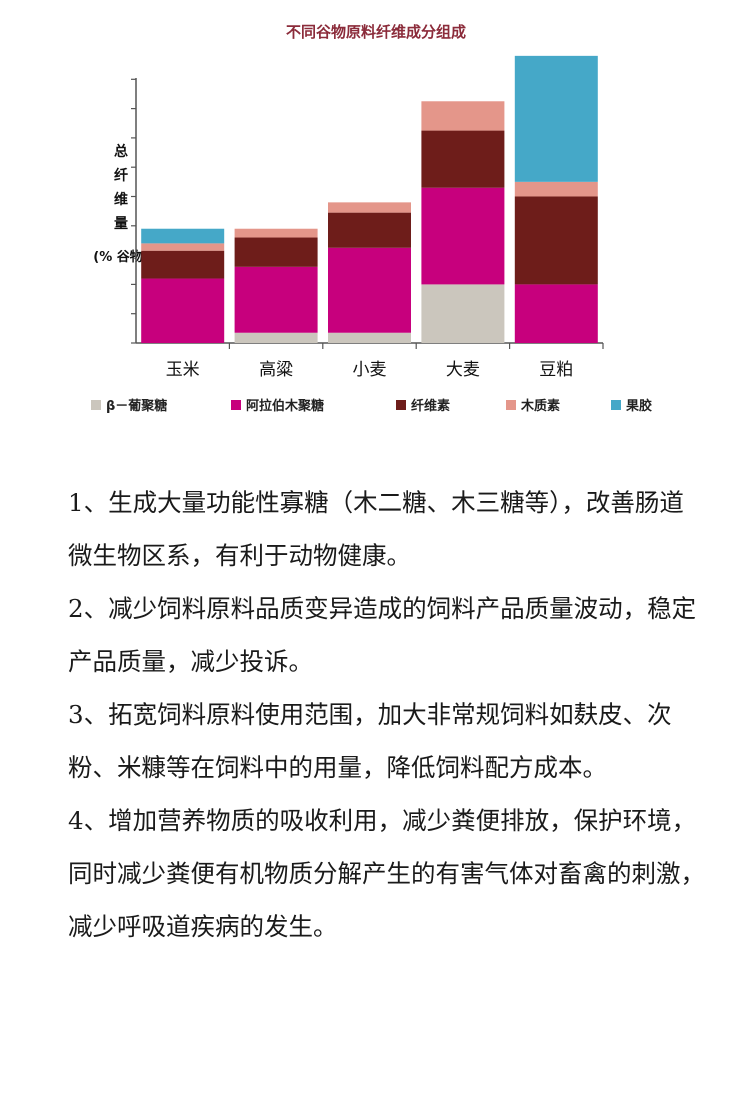 The width and height of the screenshot is (750, 1112). Describe the element at coordinates (76, 714) in the screenshot. I see `paragraph-number: 3` at that location.